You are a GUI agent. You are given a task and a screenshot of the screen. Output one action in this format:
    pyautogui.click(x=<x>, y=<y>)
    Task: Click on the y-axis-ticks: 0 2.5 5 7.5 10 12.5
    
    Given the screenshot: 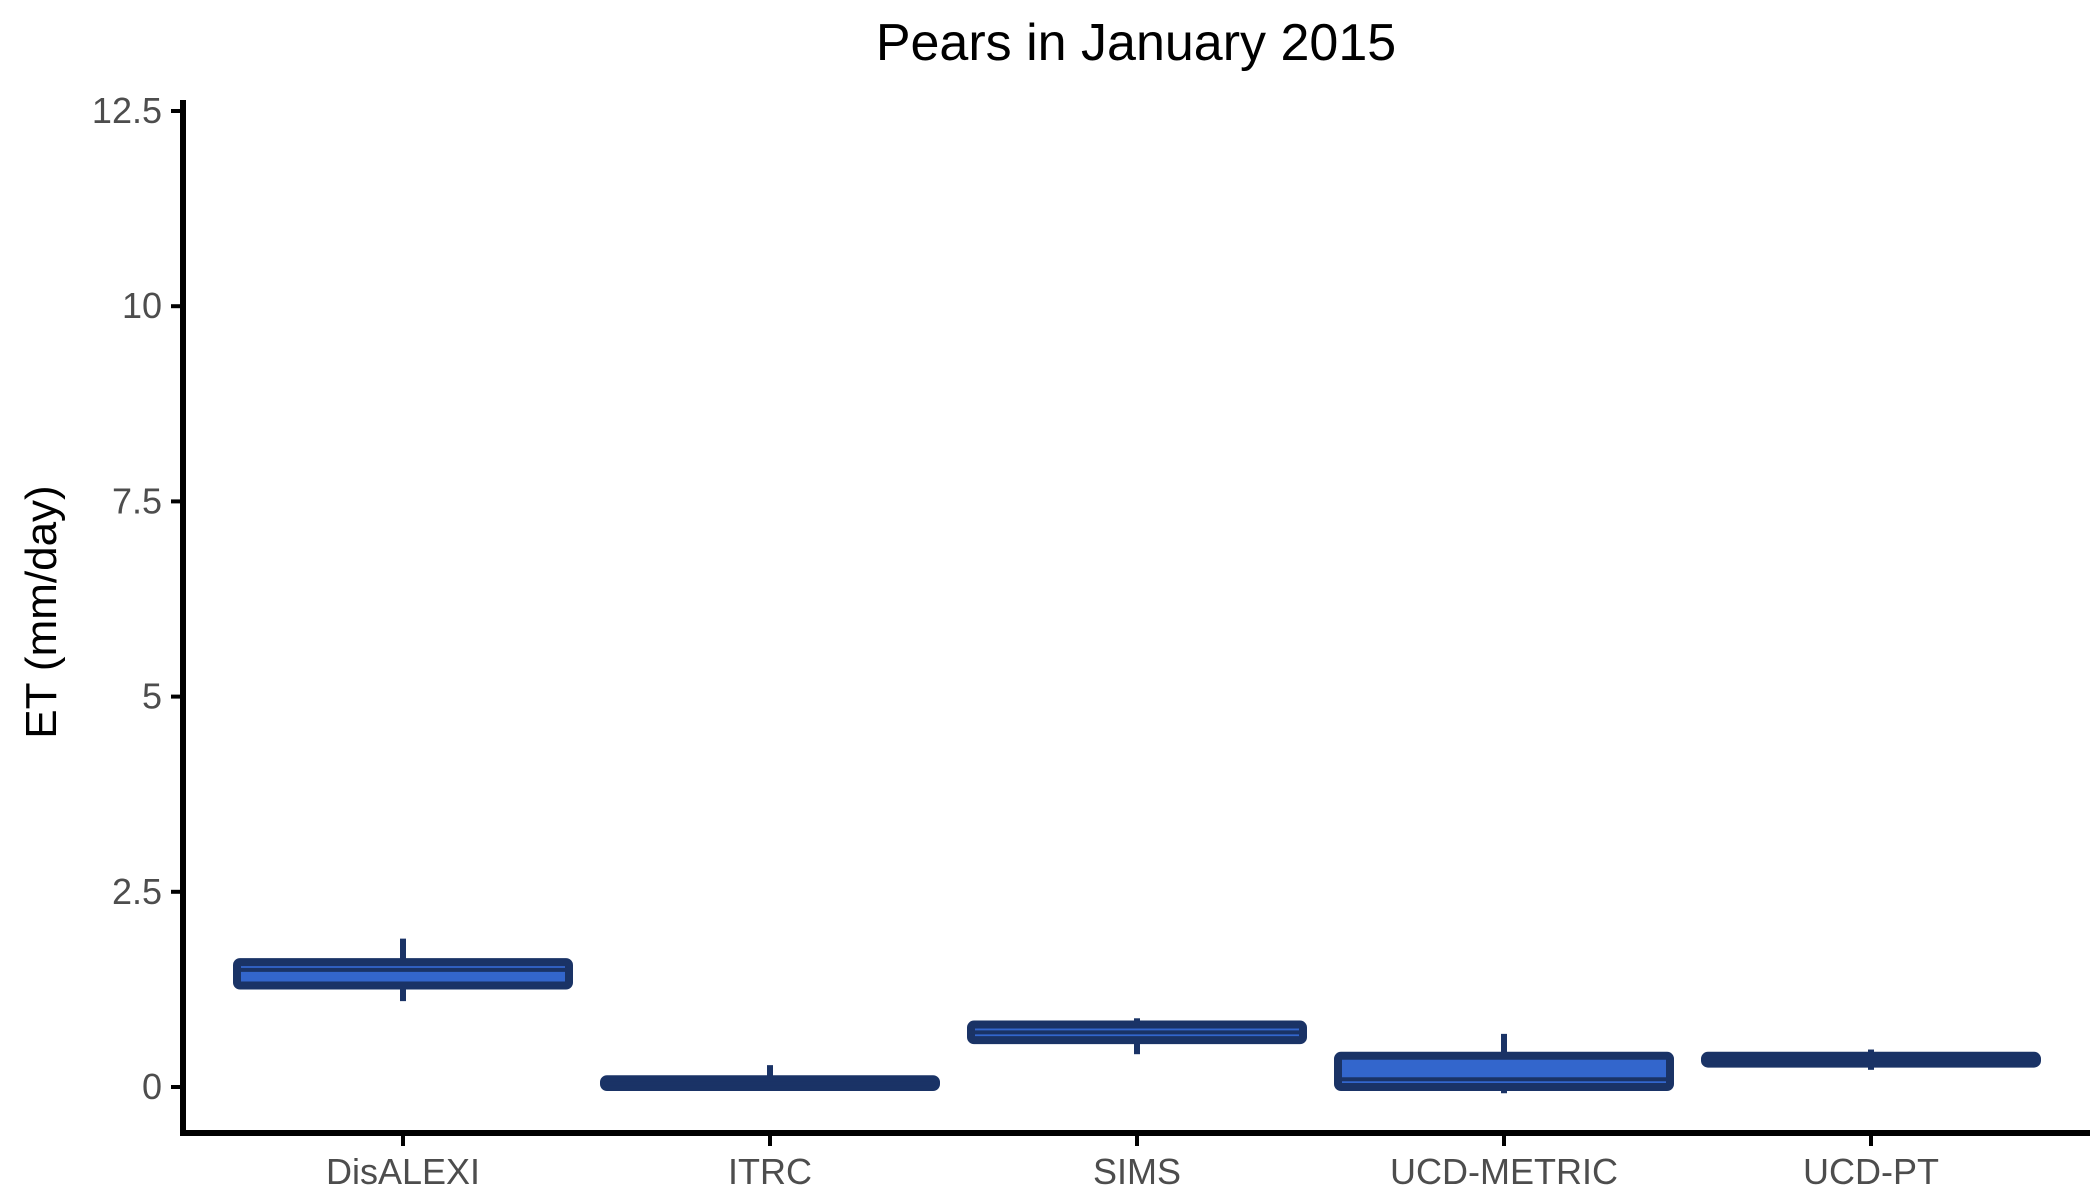 What is the action you would take?
    pyautogui.click(x=137, y=598)
    